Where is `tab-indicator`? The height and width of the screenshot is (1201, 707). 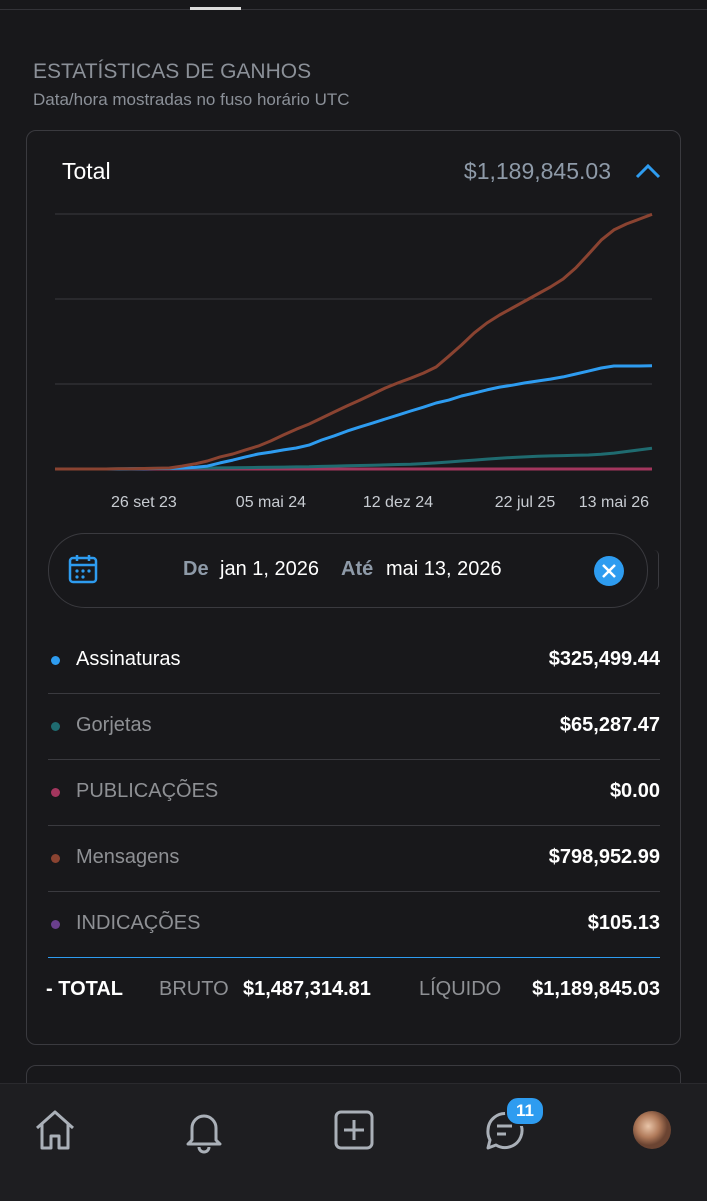
tab-indicator is located at coordinates (215, 8).